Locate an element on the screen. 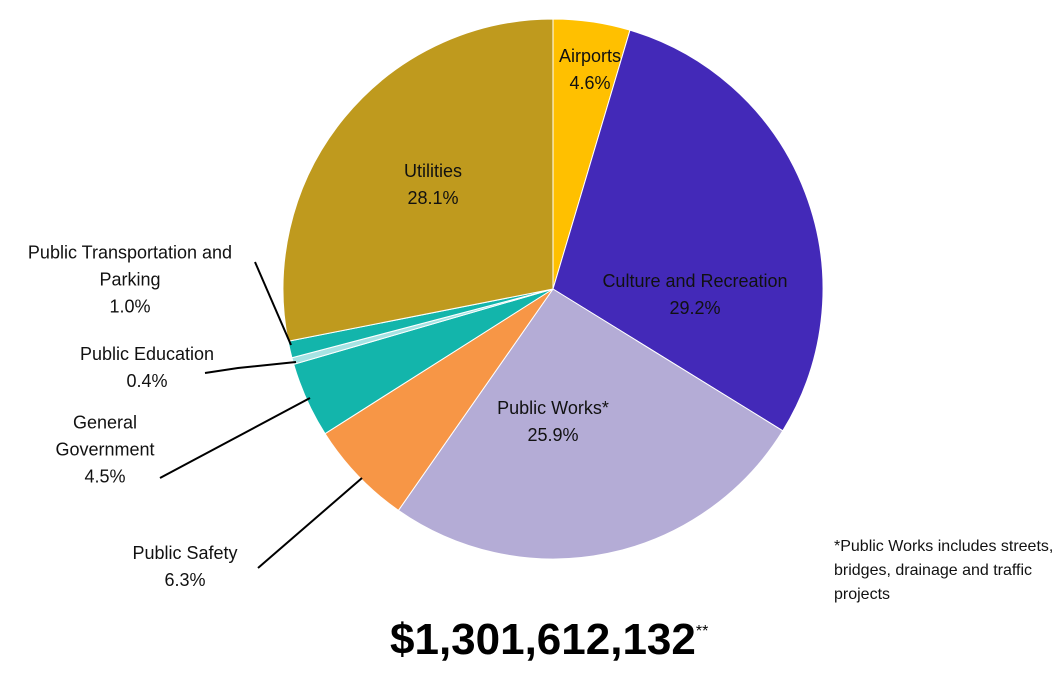 The image size is (1064, 673). slice-name: Public Transportation and Parking is located at coordinates (130, 266).